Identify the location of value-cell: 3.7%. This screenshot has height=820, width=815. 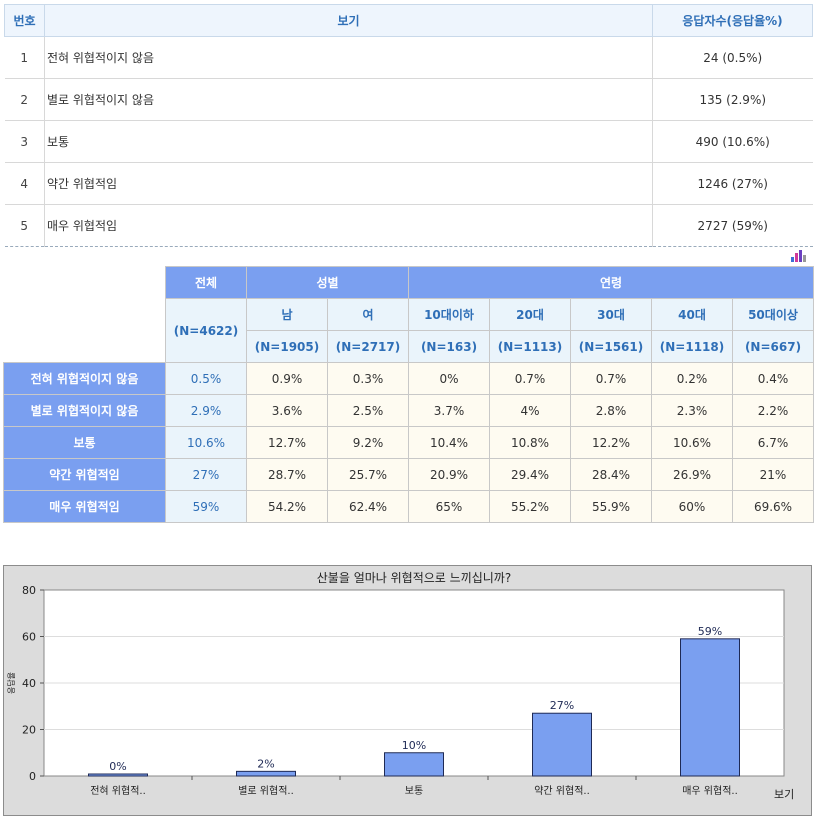
(449, 410).